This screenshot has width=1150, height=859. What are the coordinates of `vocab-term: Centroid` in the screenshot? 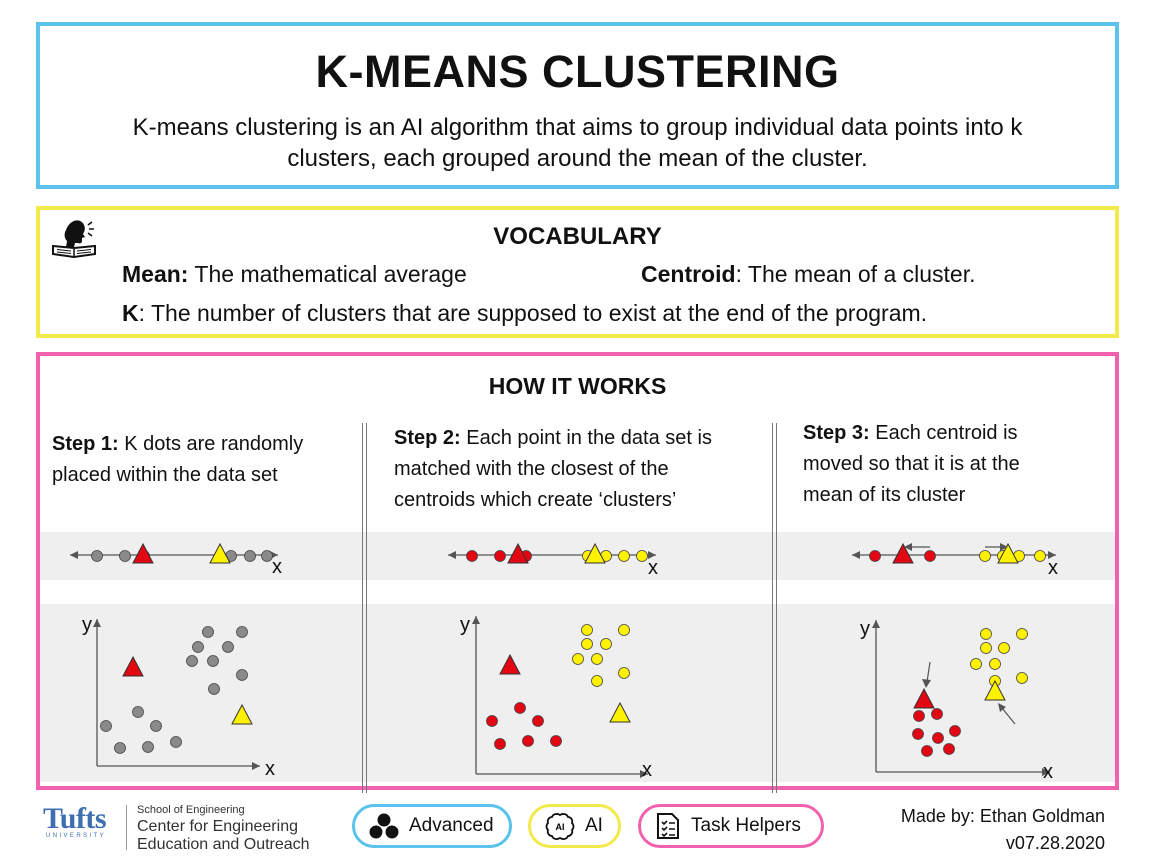 It's located at (688, 274).